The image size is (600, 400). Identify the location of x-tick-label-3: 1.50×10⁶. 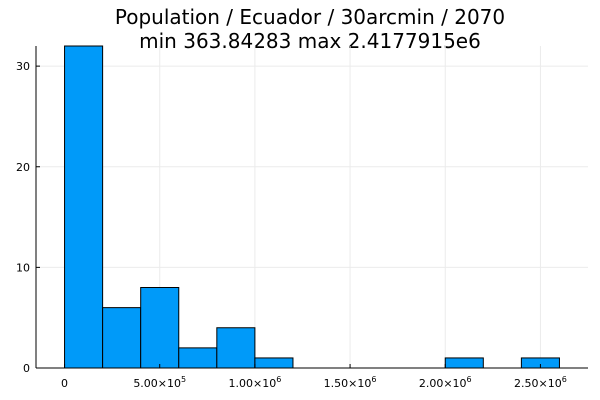
(350, 382).